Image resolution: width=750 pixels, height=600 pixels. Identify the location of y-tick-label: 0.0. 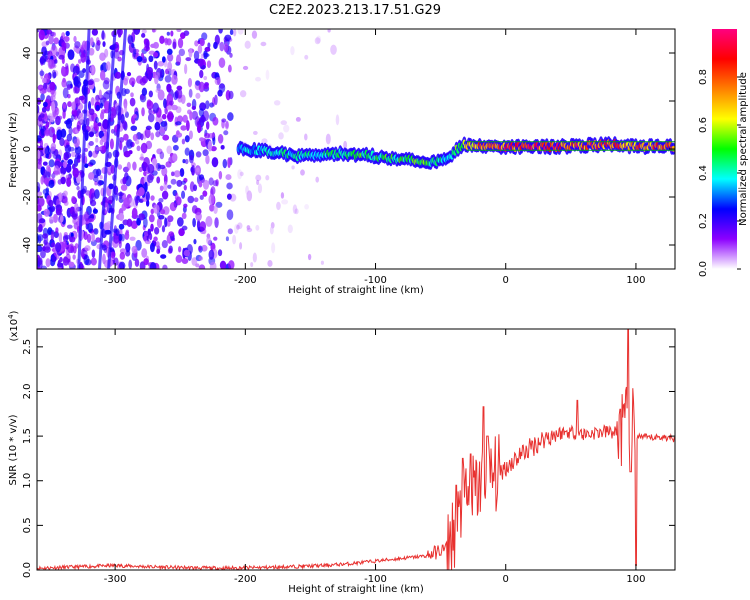
(27, 570).